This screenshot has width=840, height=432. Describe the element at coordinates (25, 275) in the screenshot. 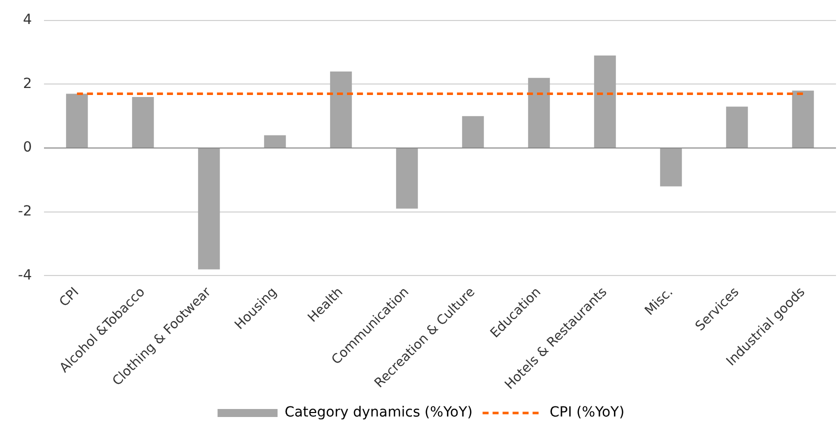

I see `y-tick-label: -4` at that location.